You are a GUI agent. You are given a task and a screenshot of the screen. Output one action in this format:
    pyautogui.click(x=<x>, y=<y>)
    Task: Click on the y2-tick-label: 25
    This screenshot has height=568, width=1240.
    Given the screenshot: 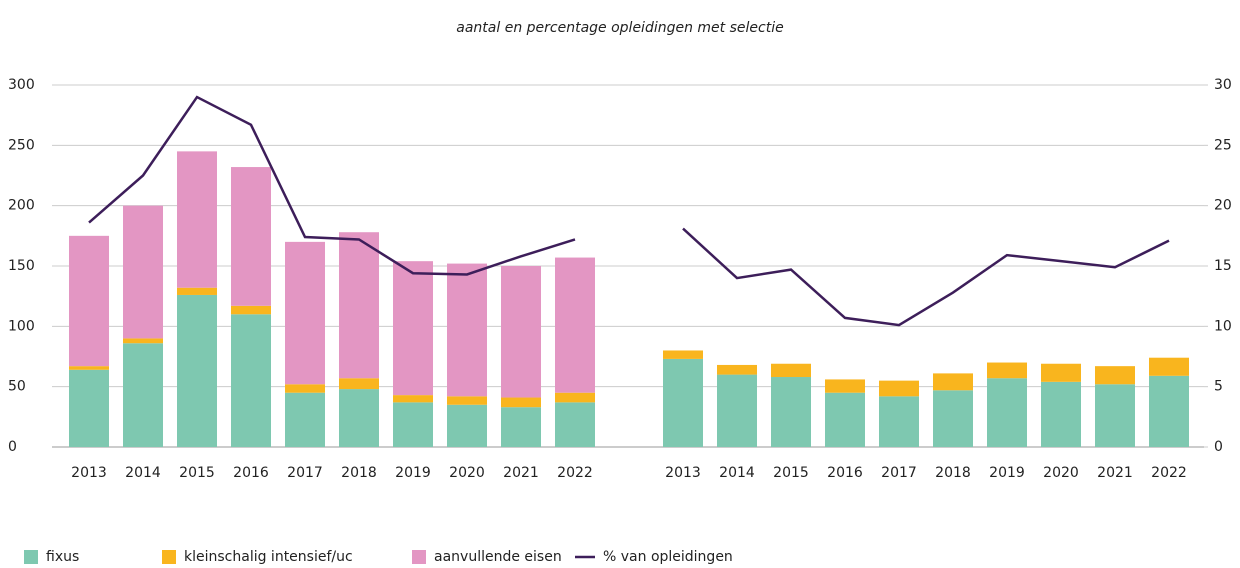 What is the action you would take?
    pyautogui.click(x=1223, y=145)
    